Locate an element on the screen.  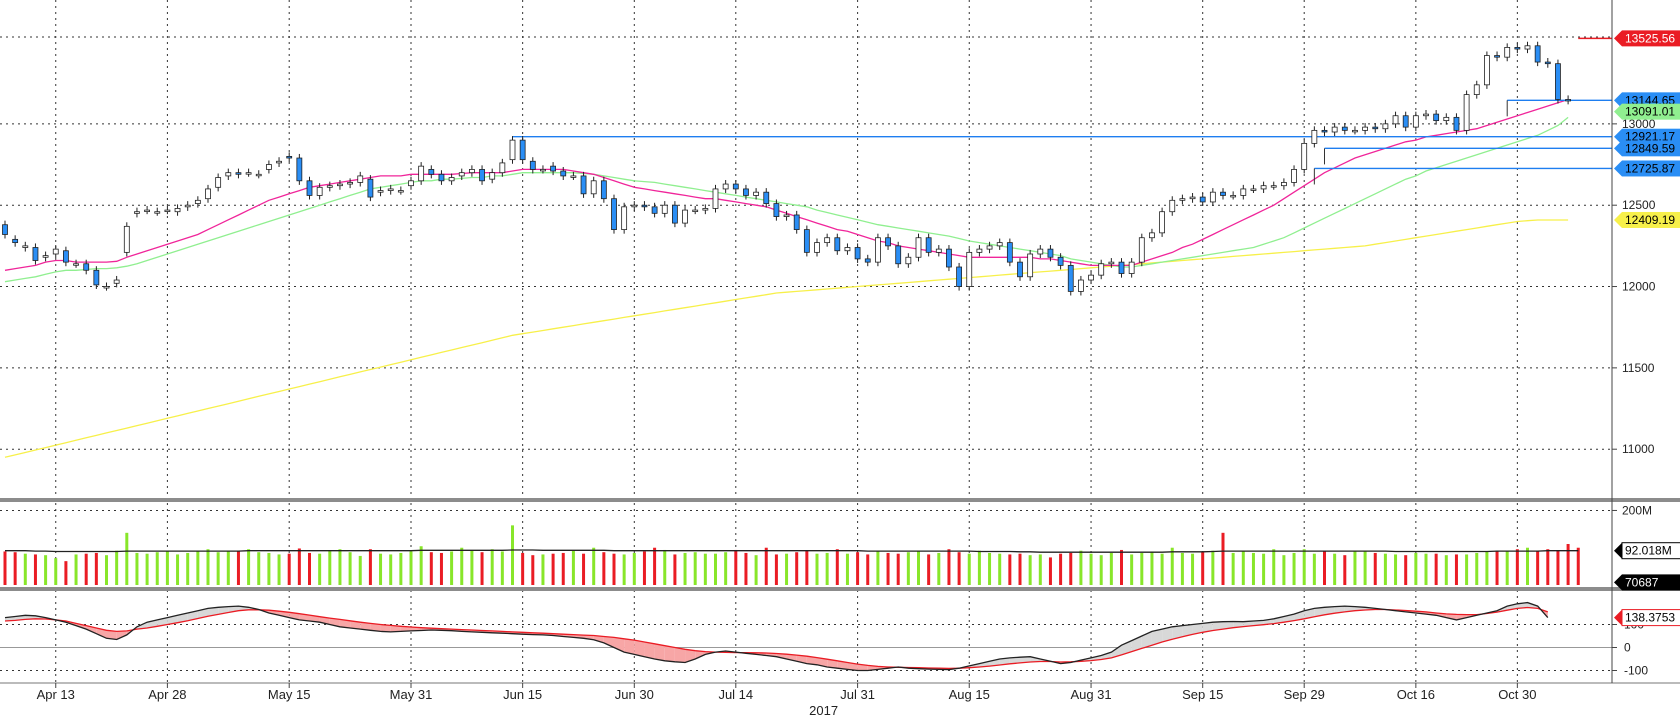
x-tick-label: May 15 is located at coordinates (289, 694).